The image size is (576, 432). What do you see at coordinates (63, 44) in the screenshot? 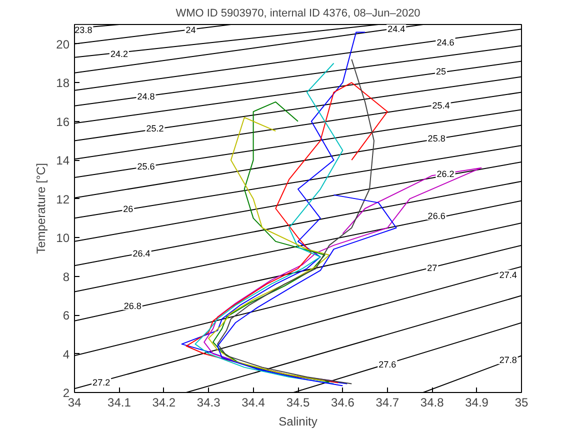
I see `y-tick-label: 20` at bounding box center [63, 44].